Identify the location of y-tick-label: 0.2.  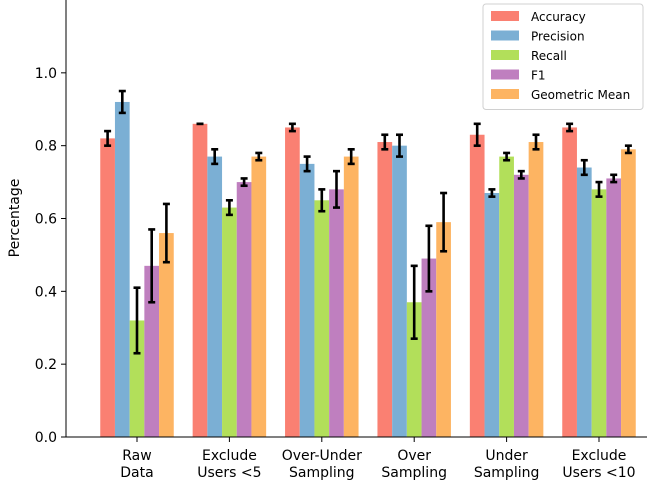
(46, 365).